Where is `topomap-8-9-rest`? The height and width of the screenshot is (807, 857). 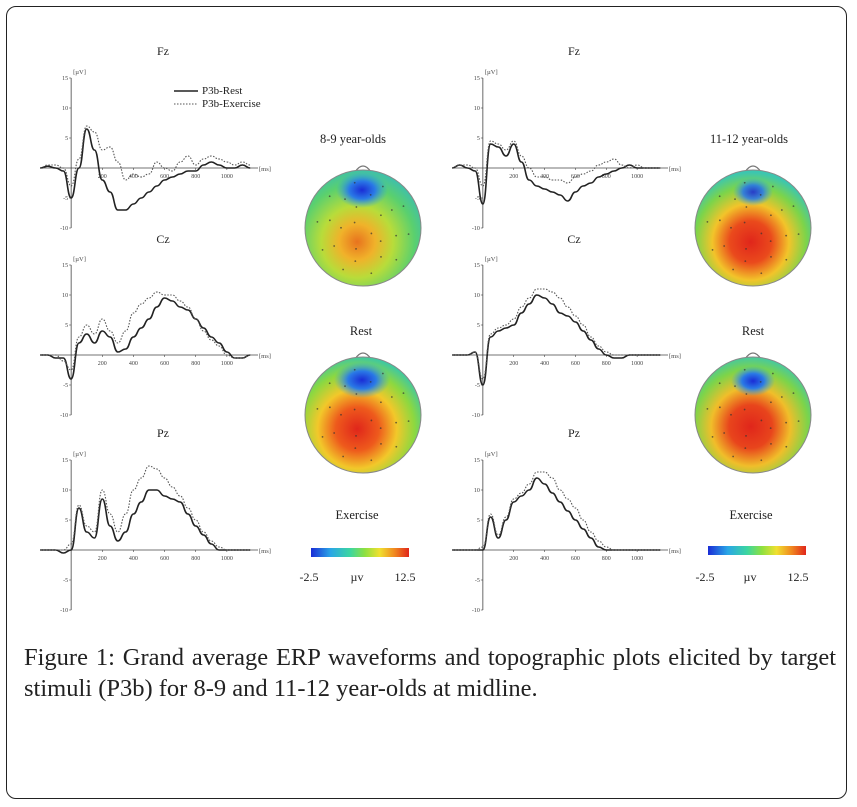 topomap-8-9-rest is located at coordinates (363, 226).